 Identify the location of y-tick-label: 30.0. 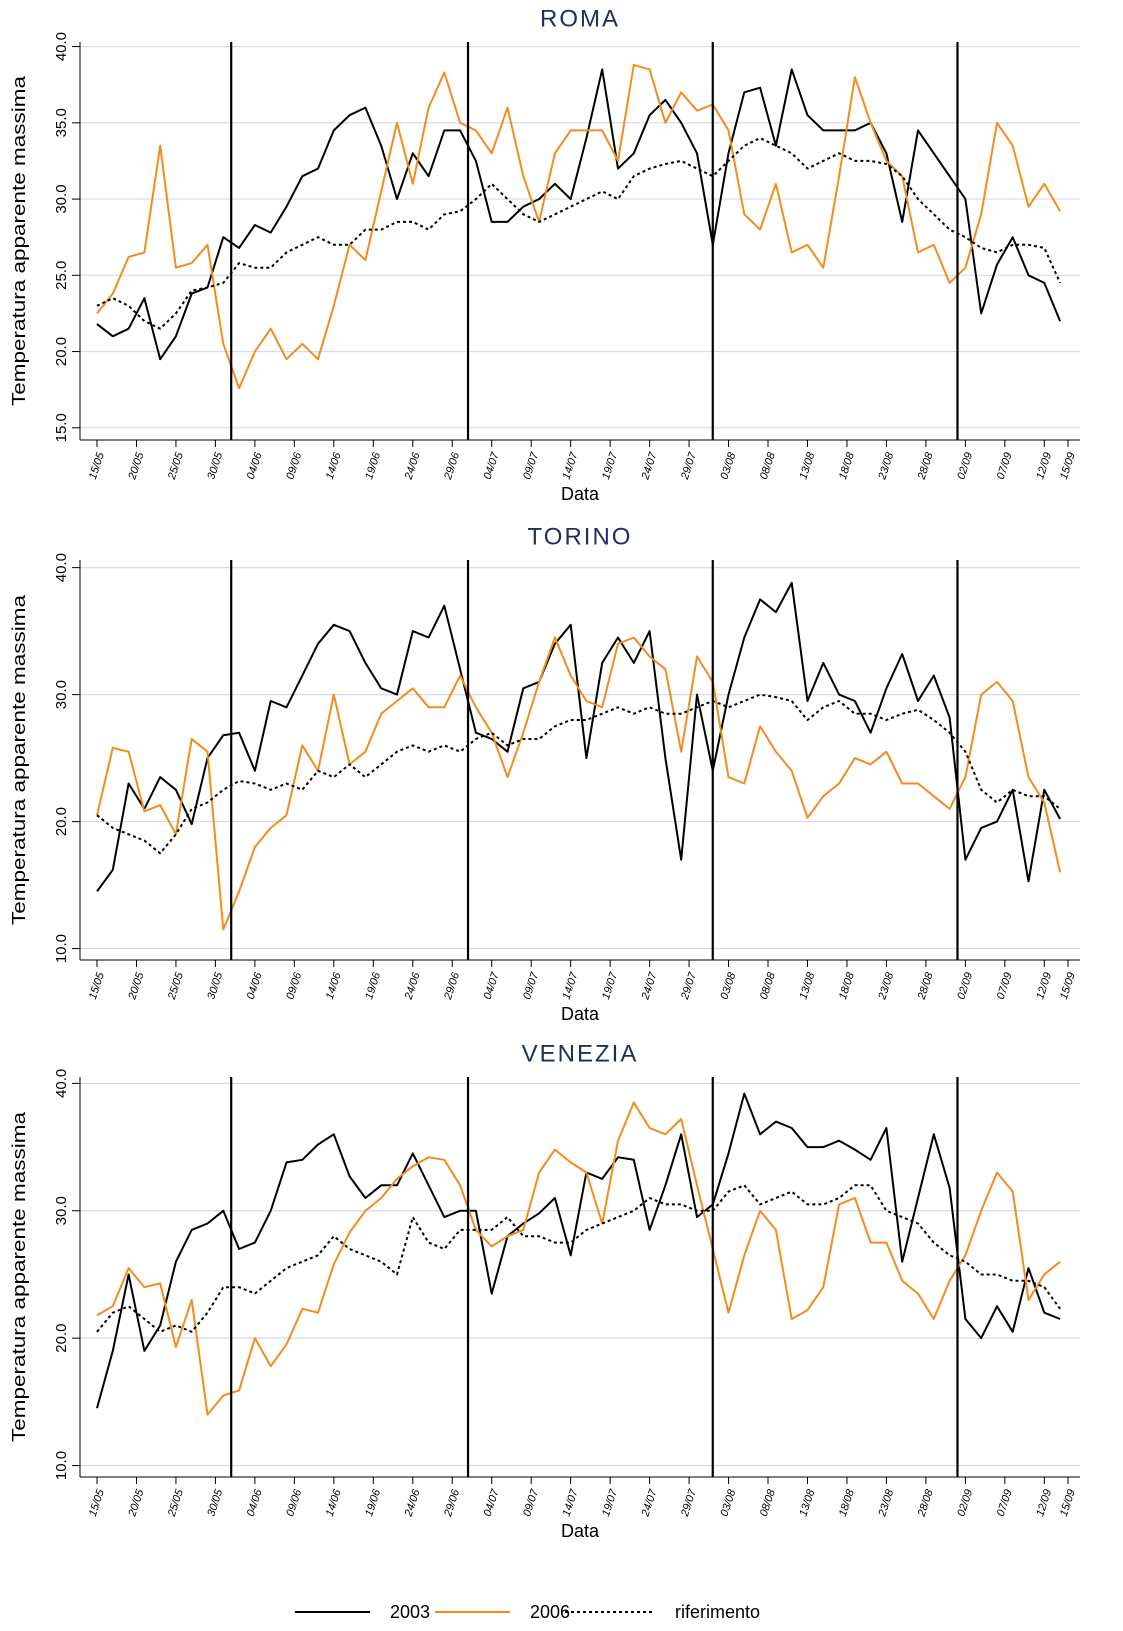
(61, 1210).